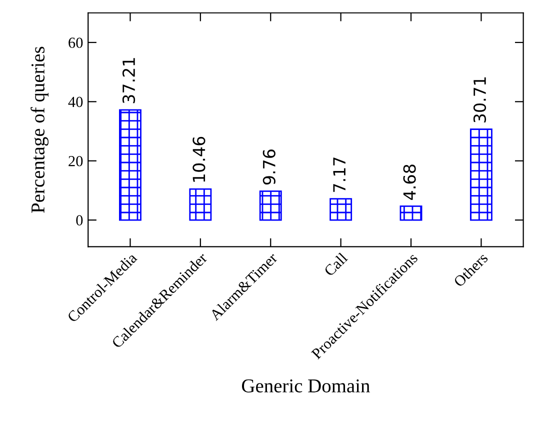  Describe the element at coordinates (75, 43) in the screenshot. I see `y-tick-label: 60` at that location.